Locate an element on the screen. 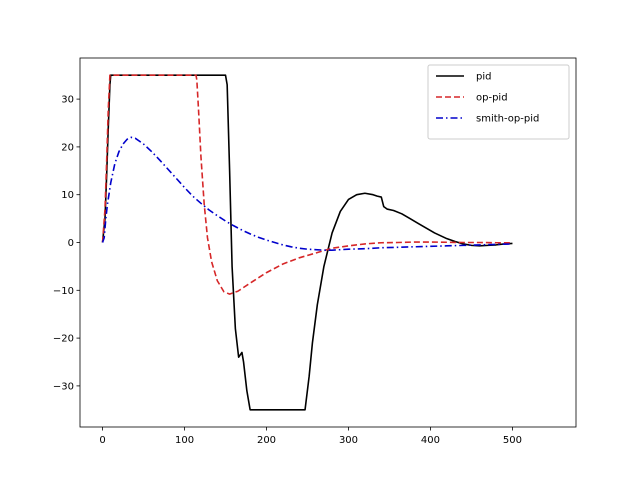  x-tick-label: 200 is located at coordinates (266, 440).